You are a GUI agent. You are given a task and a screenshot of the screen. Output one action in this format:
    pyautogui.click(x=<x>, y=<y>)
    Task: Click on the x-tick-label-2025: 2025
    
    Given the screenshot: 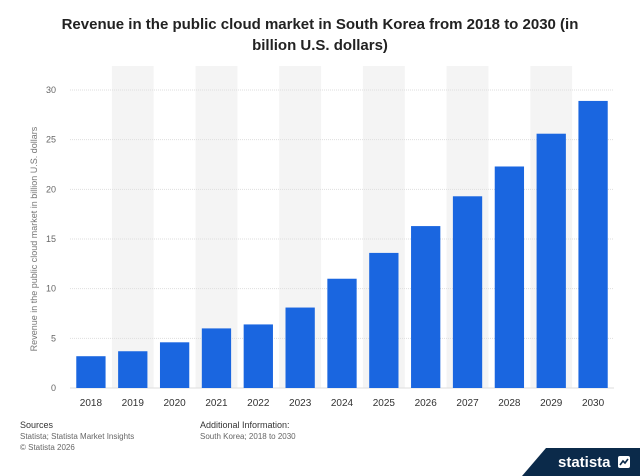 What is the action you would take?
    pyautogui.click(x=384, y=403)
    